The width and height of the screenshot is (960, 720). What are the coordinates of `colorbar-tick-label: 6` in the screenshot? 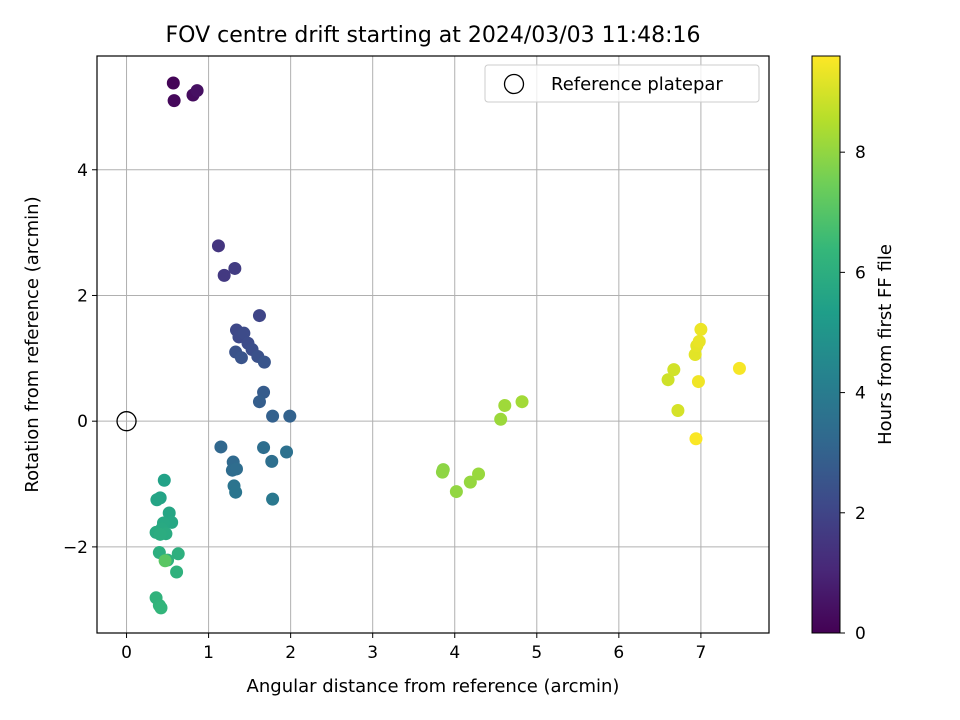 It's located at (860, 273).